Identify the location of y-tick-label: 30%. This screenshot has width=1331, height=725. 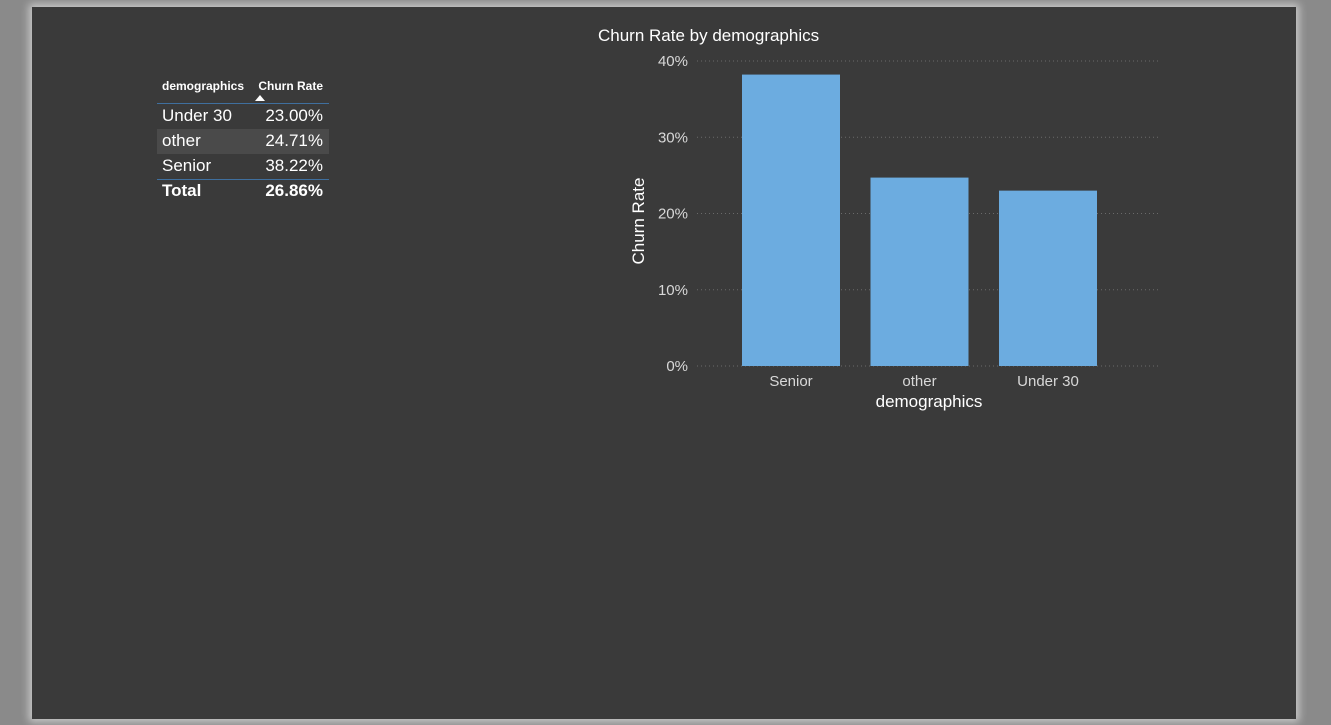
(673, 137).